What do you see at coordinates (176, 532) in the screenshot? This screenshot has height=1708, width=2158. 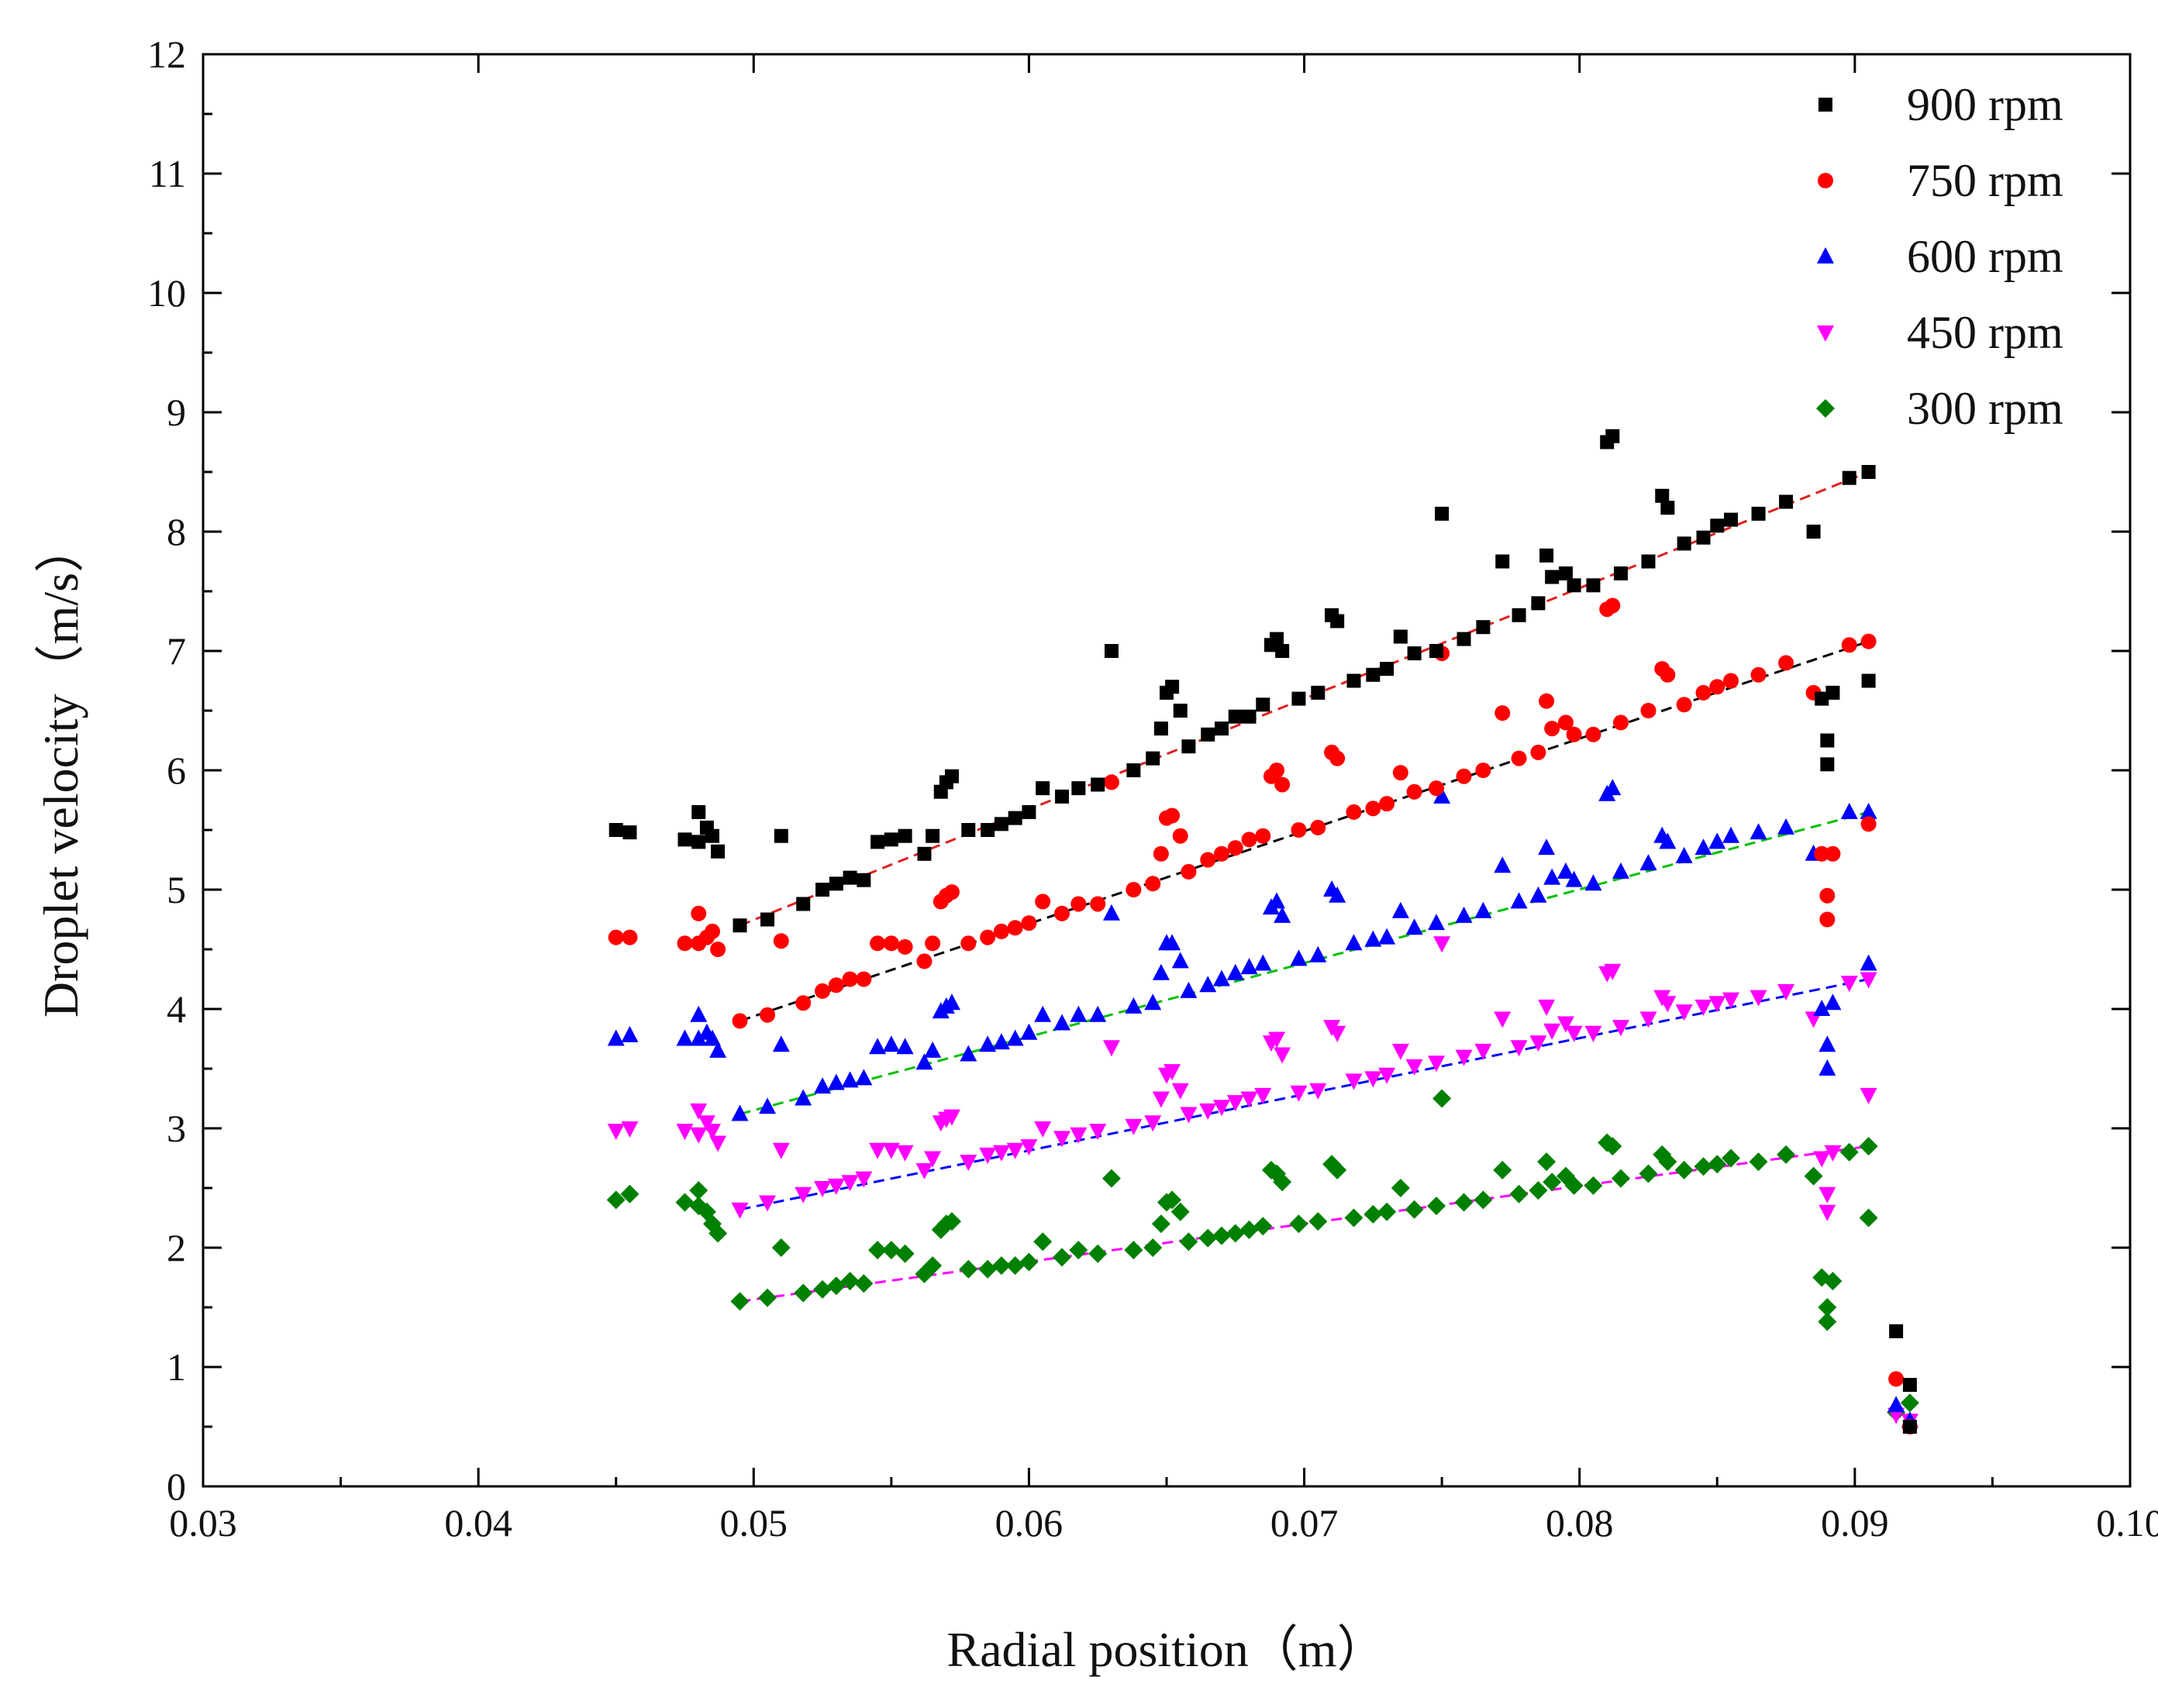 I see `y-tick-label: 8` at bounding box center [176, 532].